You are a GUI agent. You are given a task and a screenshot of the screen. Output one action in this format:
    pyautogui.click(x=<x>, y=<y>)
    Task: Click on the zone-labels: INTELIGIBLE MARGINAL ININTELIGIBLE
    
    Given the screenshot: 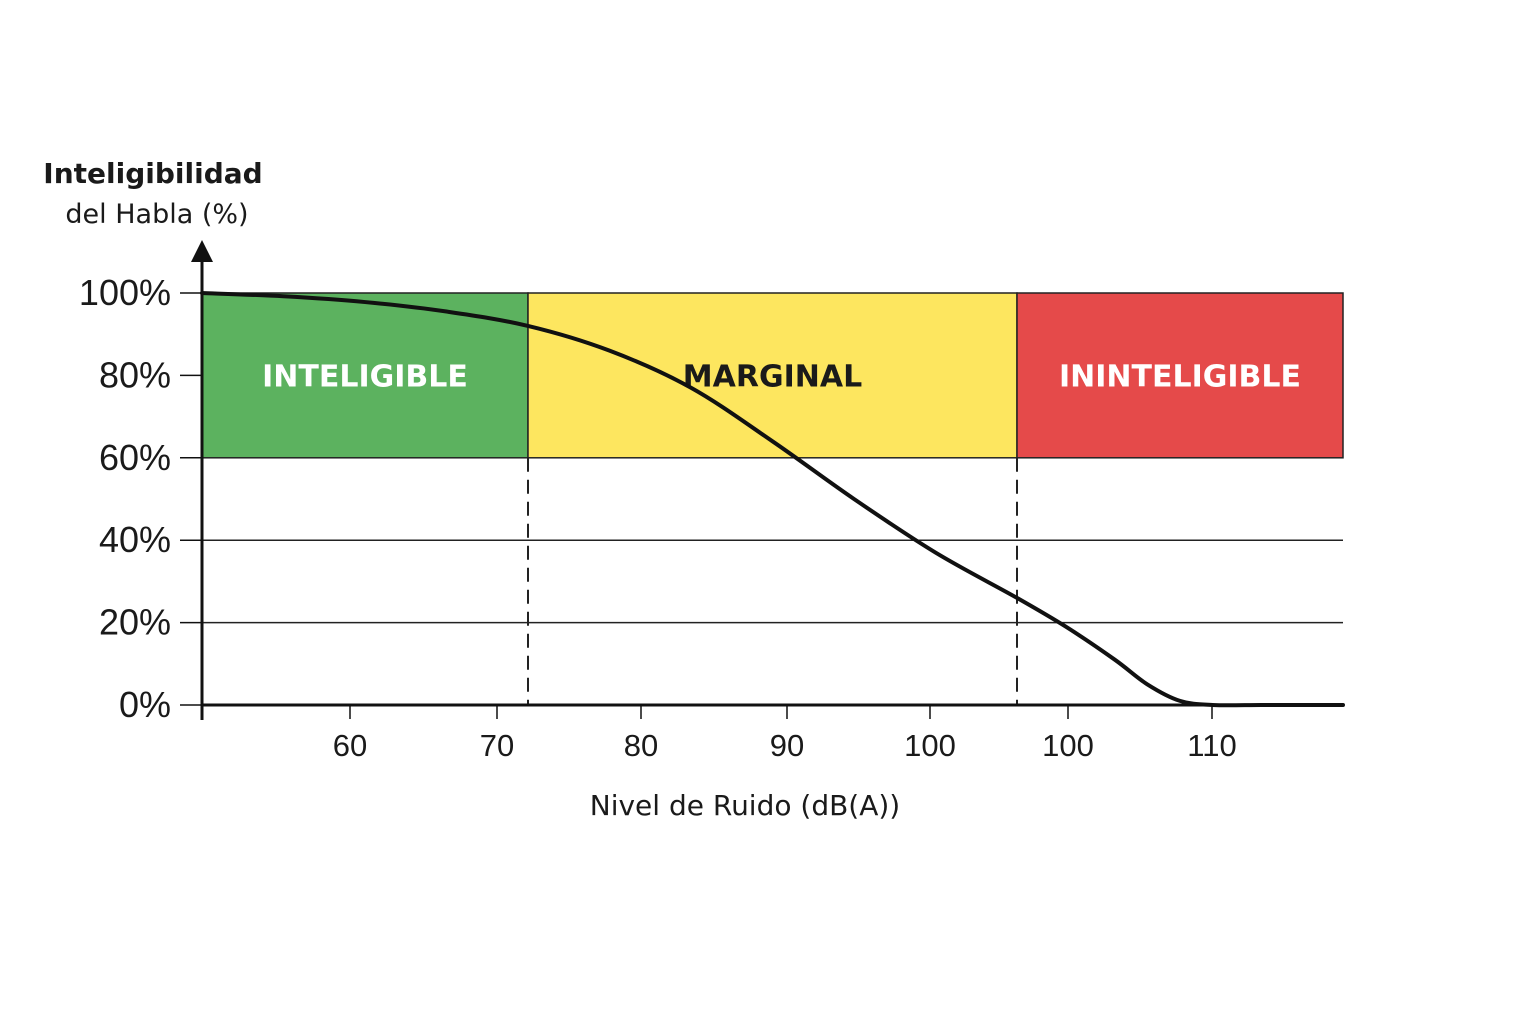 What is the action you would take?
    pyautogui.click(x=781, y=376)
    